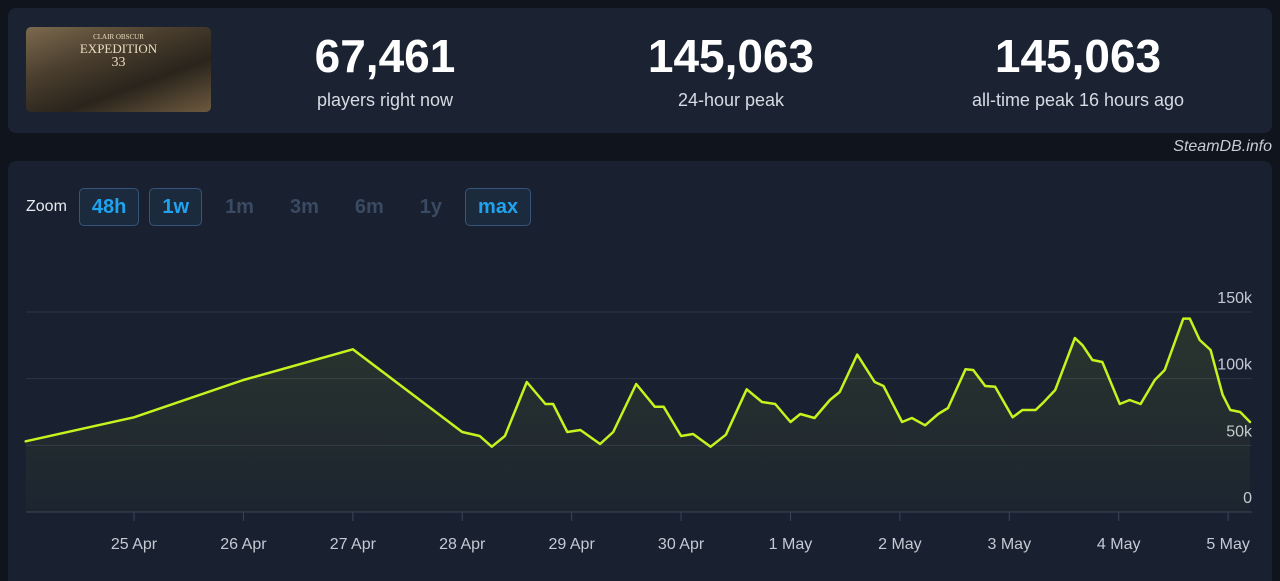  I want to click on x-tick-label: 4 May, so click(1119, 544).